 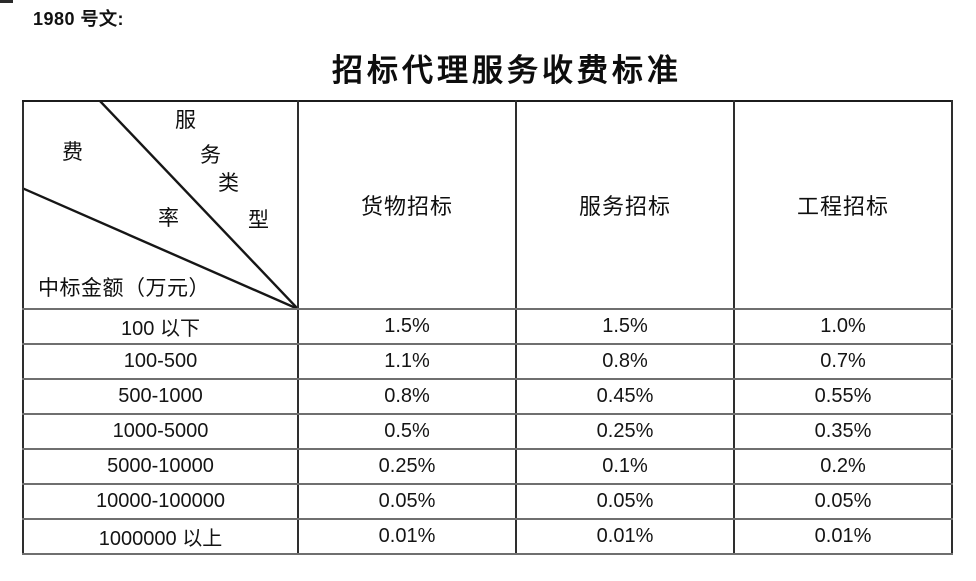 I want to click on page-title: 招标代理服务收费标准, so click(x=507, y=70).